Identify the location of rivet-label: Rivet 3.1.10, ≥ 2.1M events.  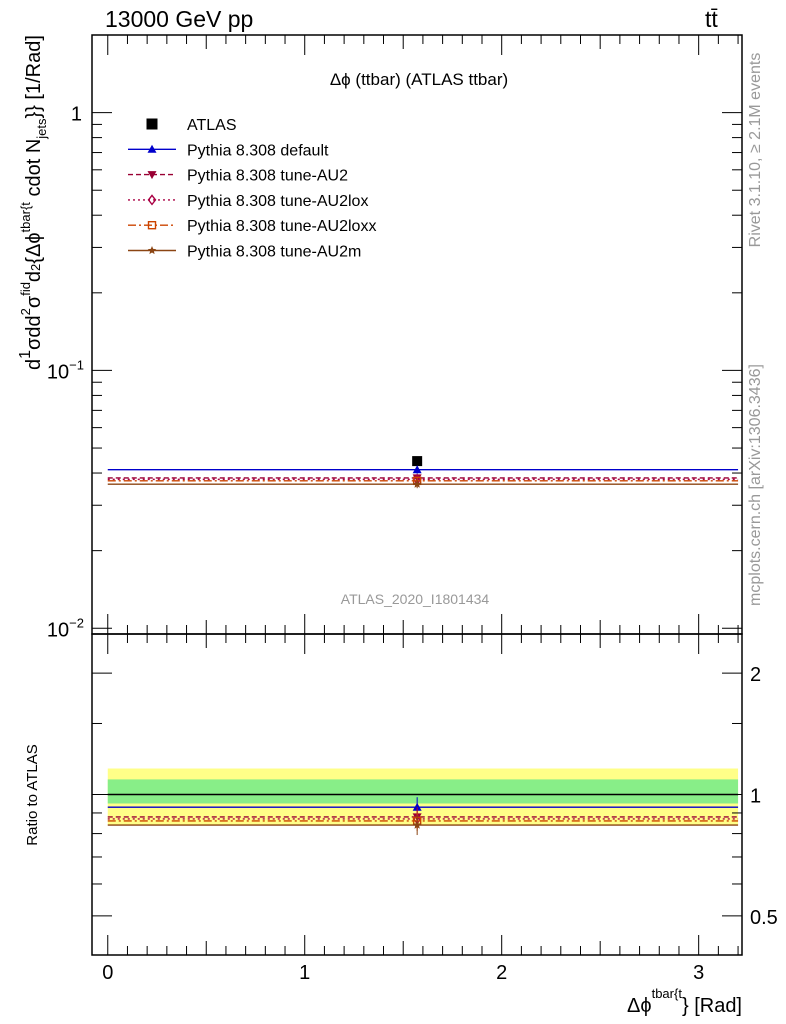
(755, 150).